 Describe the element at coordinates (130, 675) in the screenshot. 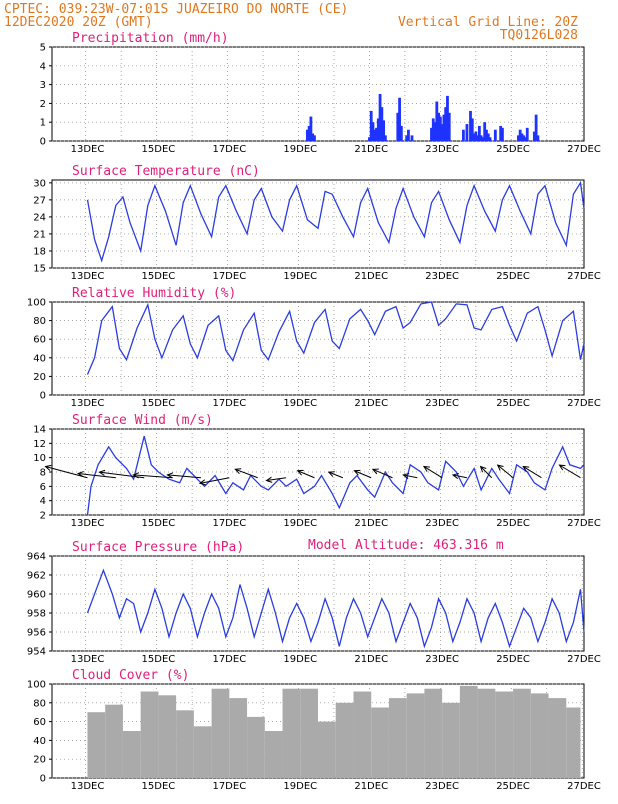

I see `panel-title: Cloud Cover (%)` at that location.